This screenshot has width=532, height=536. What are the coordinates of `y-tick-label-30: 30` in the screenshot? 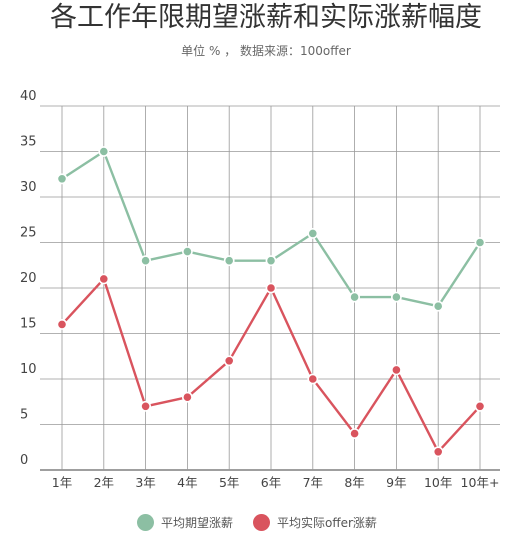 It's located at (28, 187).